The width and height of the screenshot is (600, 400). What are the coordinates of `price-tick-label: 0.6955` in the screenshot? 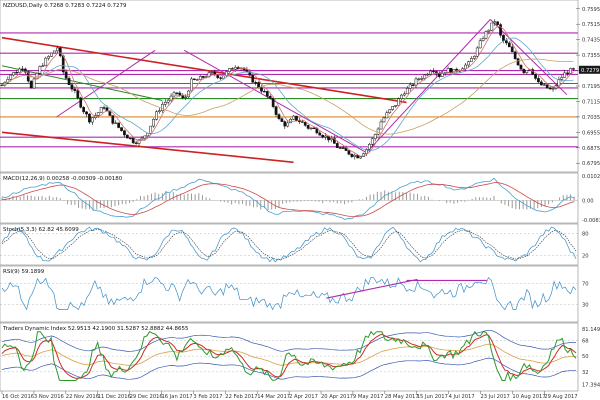 It's located at (591, 133).